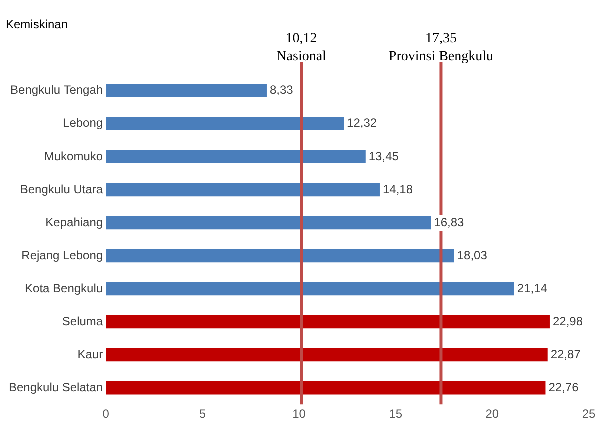 The height and width of the screenshot is (427, 603). I want to click on data-label: 22,98, so click(568, 321).